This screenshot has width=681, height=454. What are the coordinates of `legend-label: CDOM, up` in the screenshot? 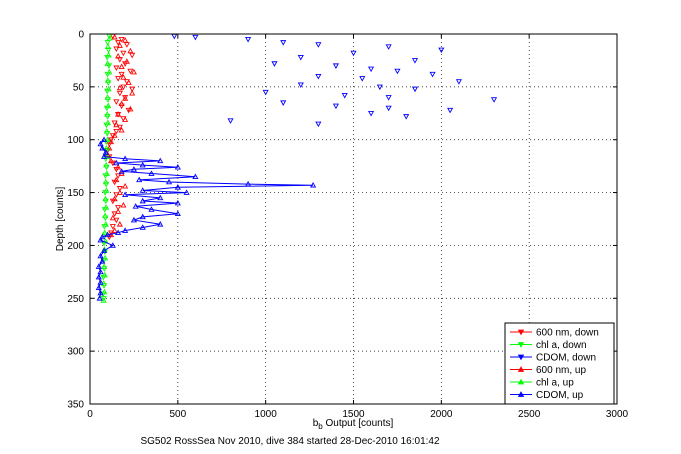 It's located at (560, 395).